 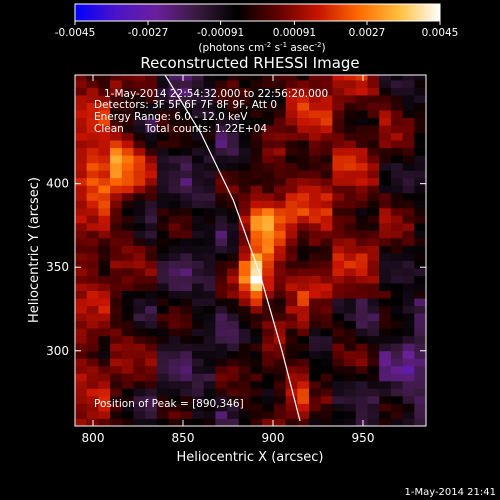 I want to click on footer-timestamp: 1-May-2014 21:41, so click(x=450, y=492).